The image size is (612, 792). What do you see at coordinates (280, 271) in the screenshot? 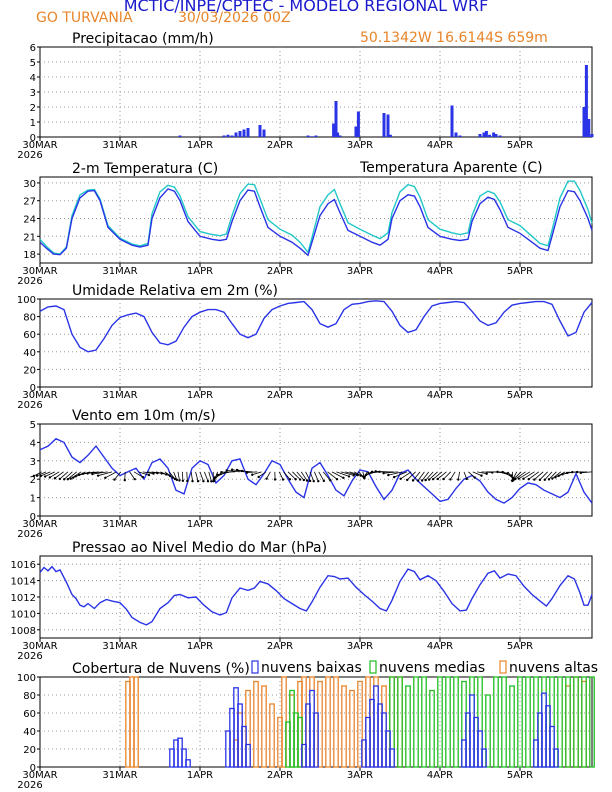
I see `x-tick-label: 2APR` at bounding box center [280, 271].